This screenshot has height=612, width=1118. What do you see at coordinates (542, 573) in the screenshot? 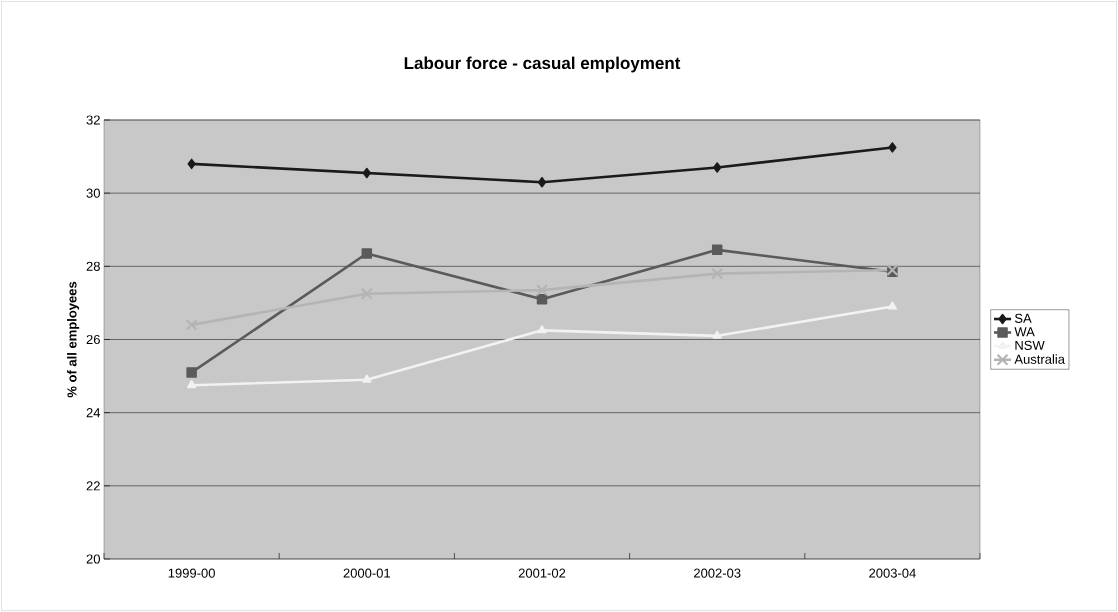
I see `x-tick-label: 2001-02` at bounding box center [542, 573].